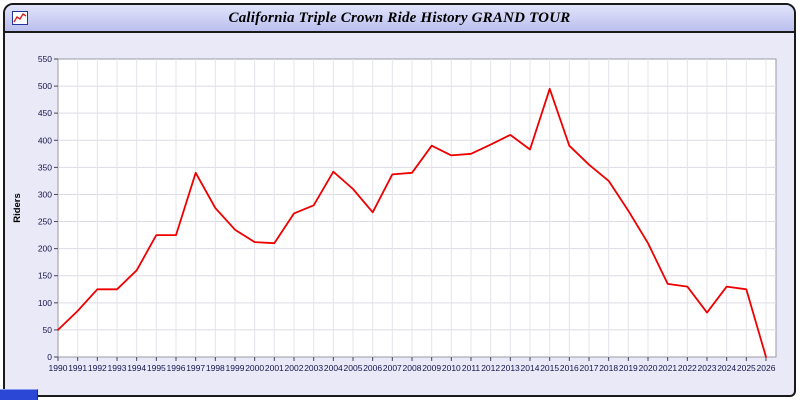 This screenshot has height=400, width=800. I want to click on svg-text: 2004, so click(333, 368).